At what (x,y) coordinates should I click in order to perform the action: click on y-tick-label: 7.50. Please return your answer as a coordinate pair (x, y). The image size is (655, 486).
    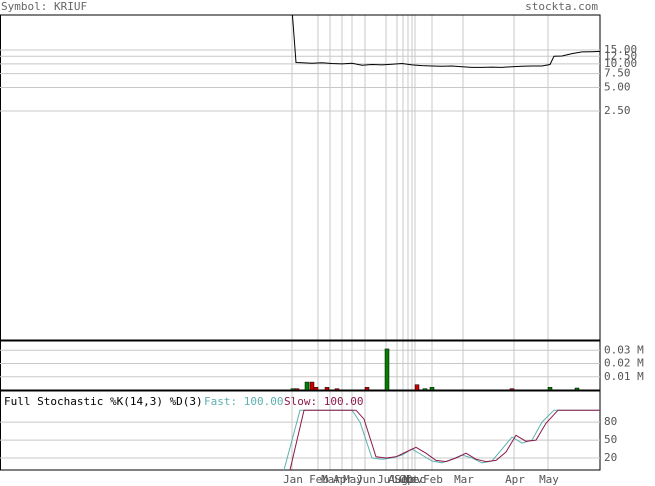
    Looking at the image, I should click on (617, 73).